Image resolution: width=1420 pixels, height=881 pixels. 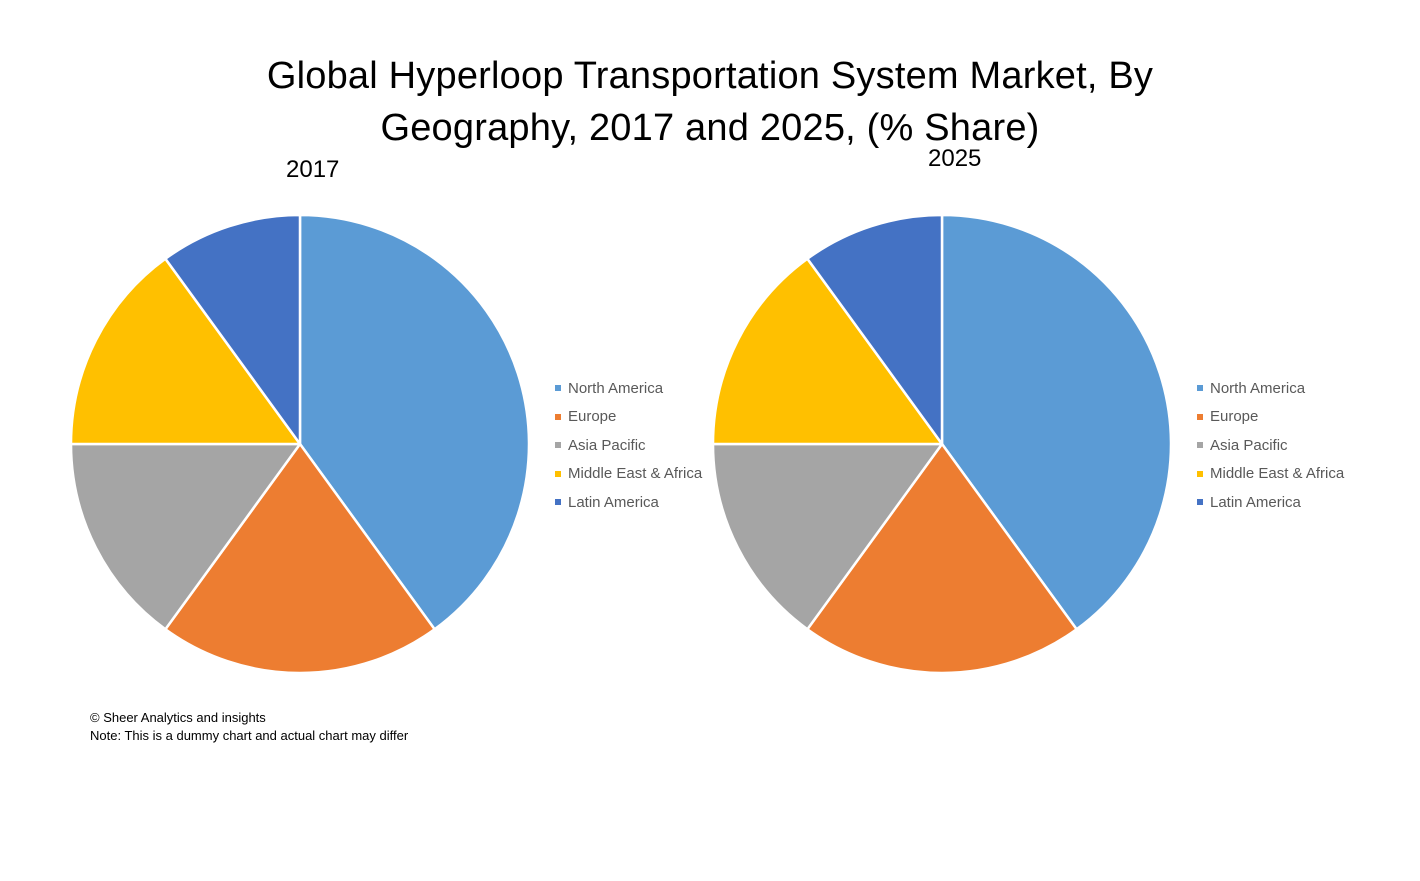 What do you see at coordinates (955, 158) in the screenshot?
I see `chart-title-2025: 2025` at bounding box center [955, 158].